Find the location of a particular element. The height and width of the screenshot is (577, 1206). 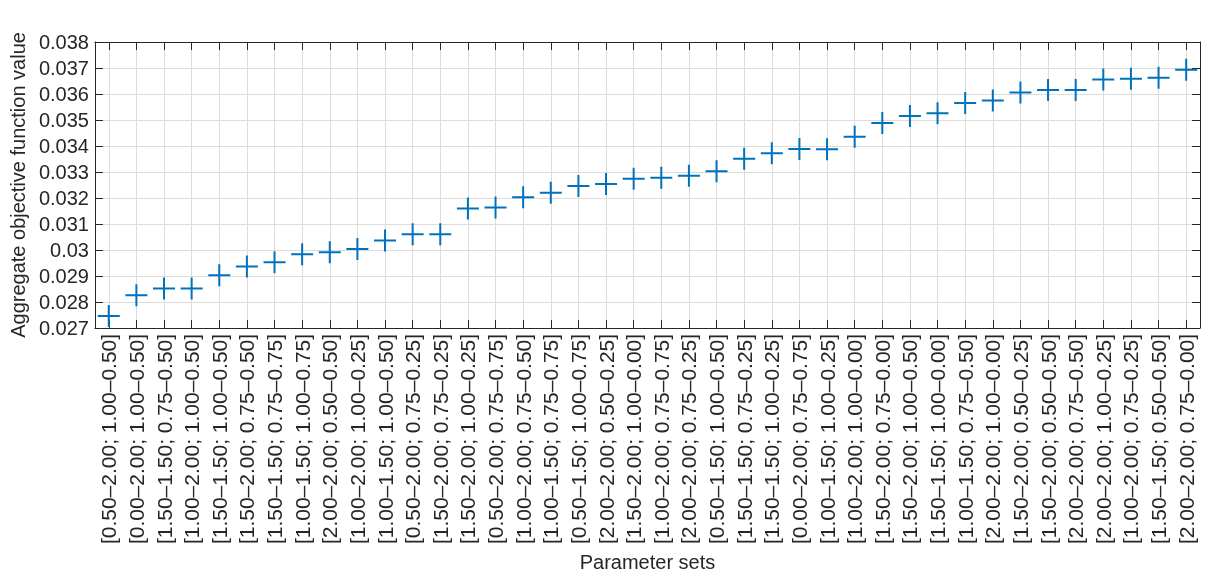

y-tick-label: 0.028 is located at coordinates (63, 301).